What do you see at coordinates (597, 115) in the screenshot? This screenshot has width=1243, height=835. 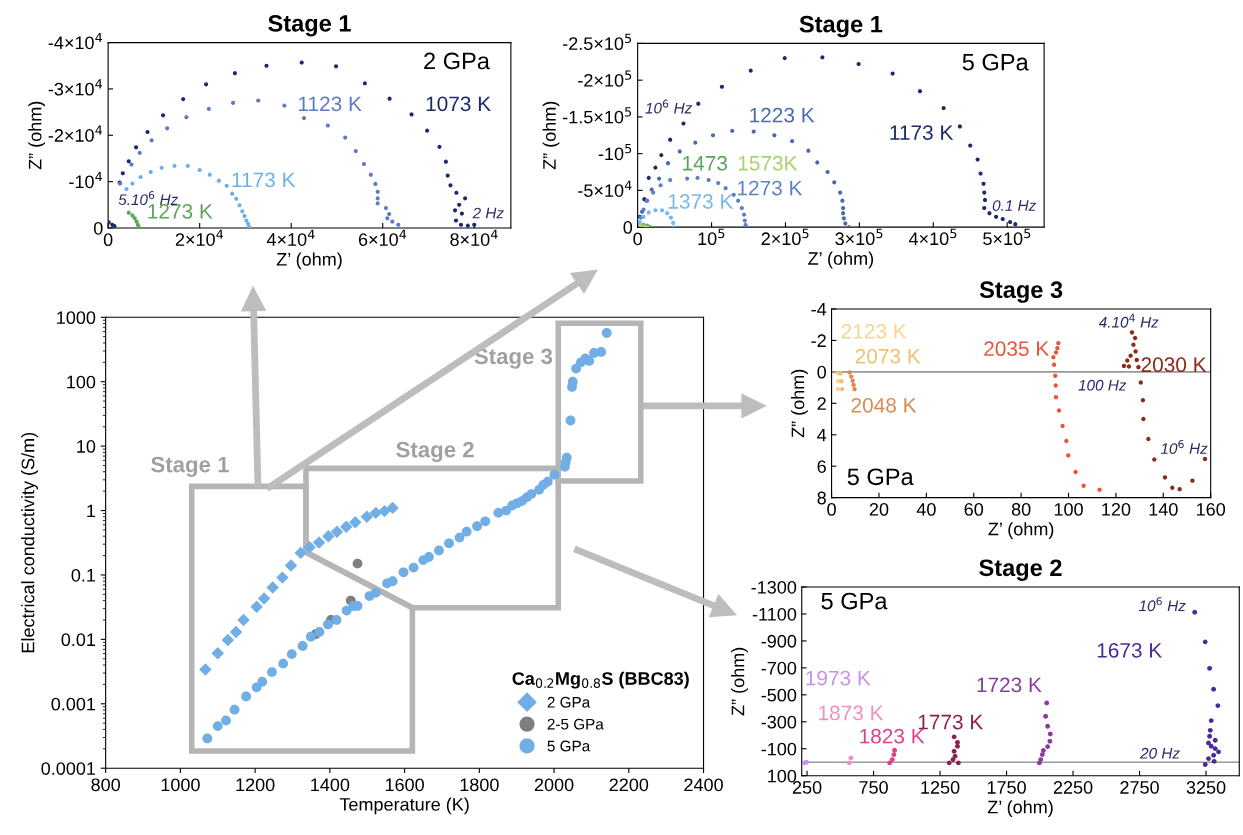 I see `y-tick-label: -1.5×10$^{5}$` at bounding box center [597, 115].